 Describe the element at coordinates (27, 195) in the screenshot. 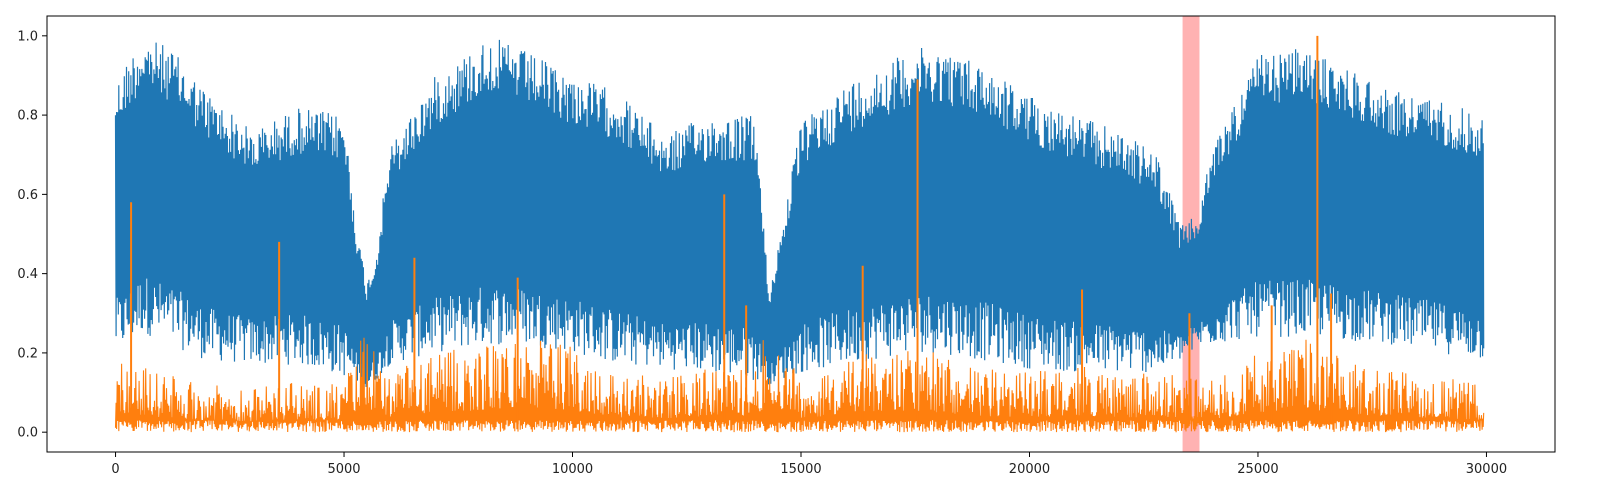

I see `y-tick-label: 0.6` at that location.